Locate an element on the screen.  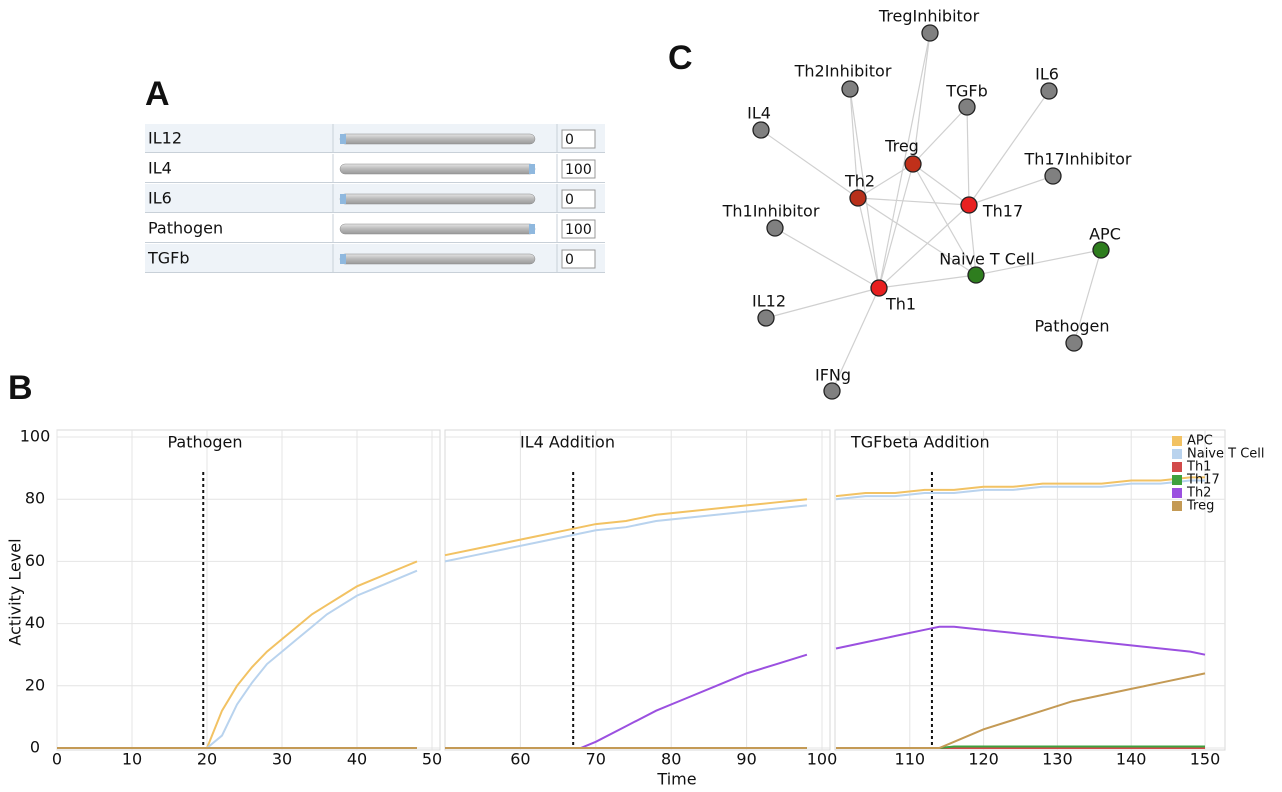
panel-label: C is located at coordinates (680, 58).